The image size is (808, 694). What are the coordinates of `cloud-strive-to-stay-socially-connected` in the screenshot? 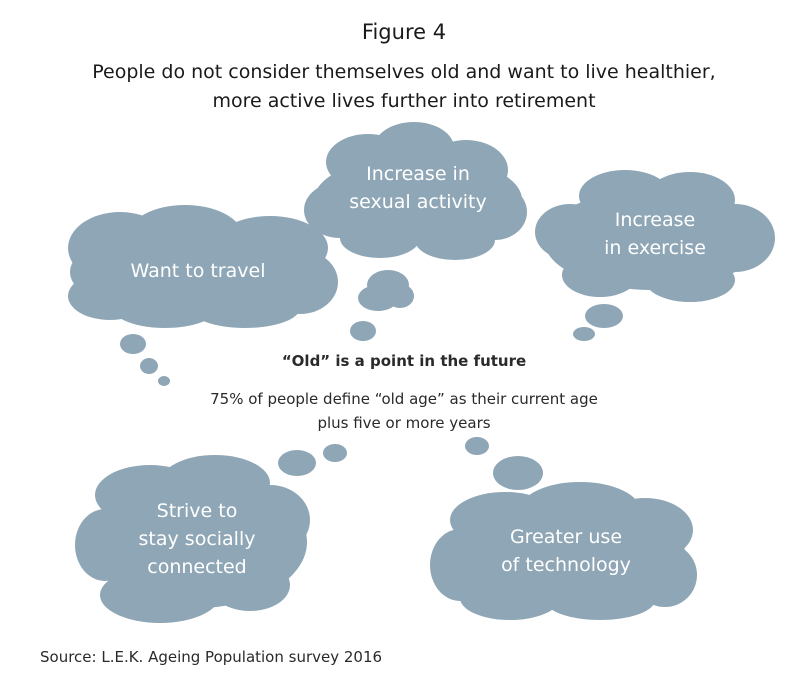 It's located at (211, 533).